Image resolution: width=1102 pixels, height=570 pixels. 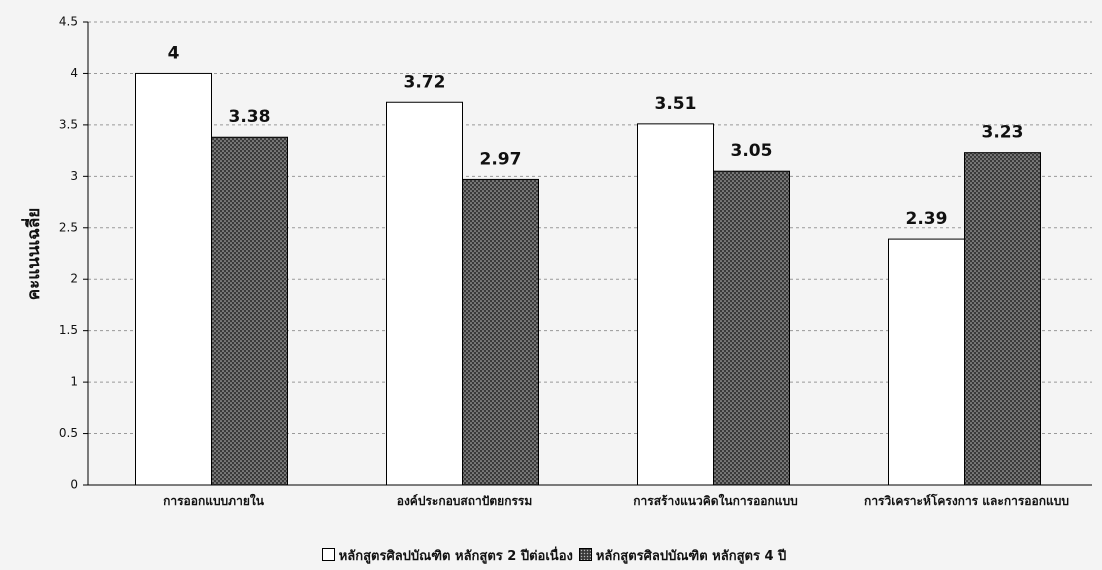 I want to click on legend-label: หลักสูตรศิลปบัณฑิต หลักสูตร 4 ปี, so click(x=691, y=556).